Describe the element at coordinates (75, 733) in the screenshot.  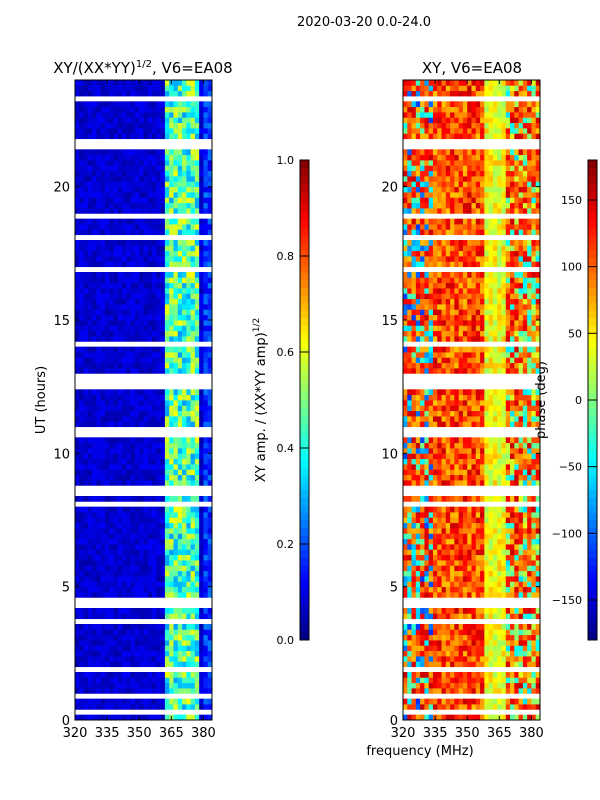
I see `x-tick-label: 320` at that location.